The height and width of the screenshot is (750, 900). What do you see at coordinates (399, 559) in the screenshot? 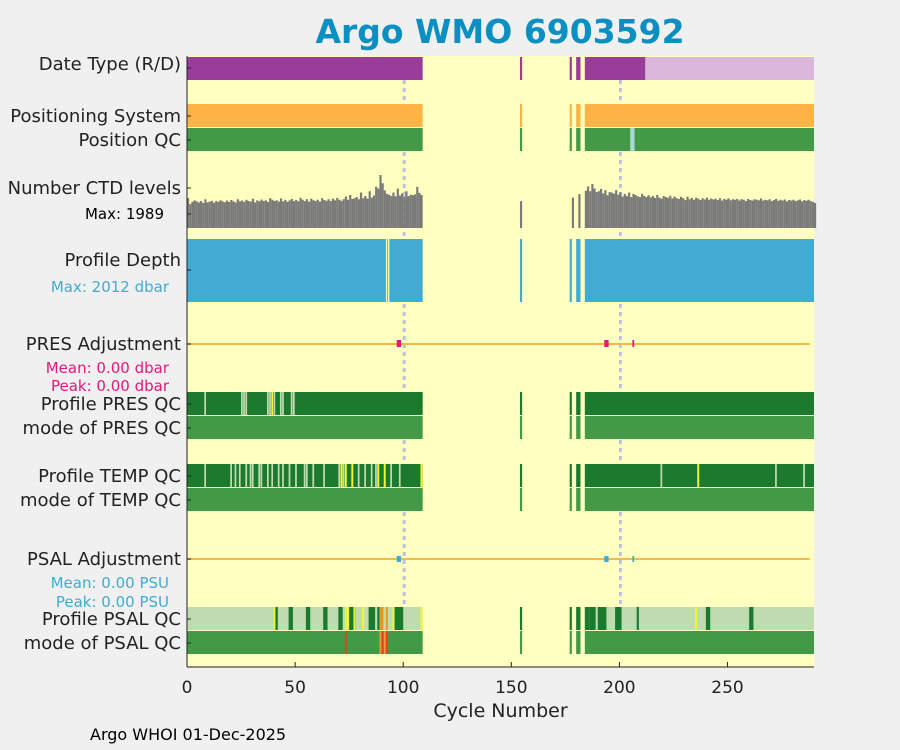
I see `psal-adjustment-point` at bounding box center [399, 559].